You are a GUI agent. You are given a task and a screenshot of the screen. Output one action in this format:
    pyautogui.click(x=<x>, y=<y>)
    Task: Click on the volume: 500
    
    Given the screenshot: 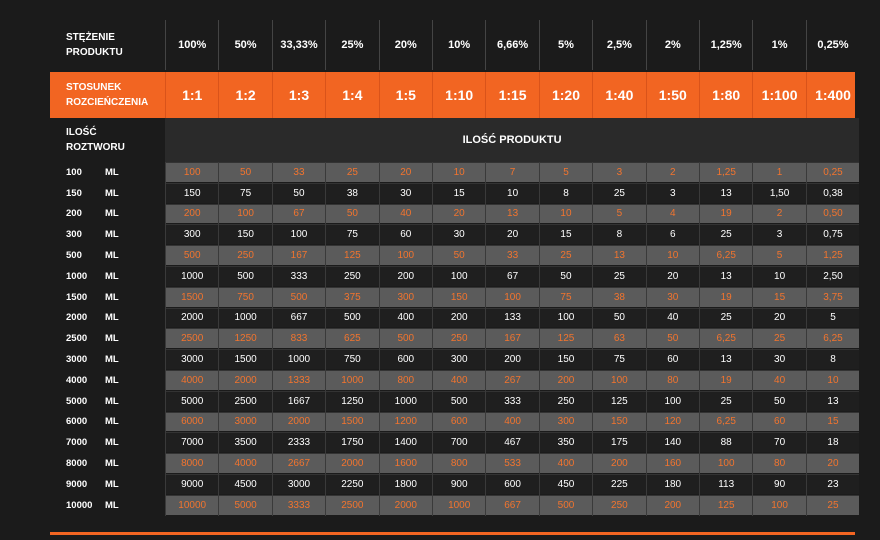 What is the action you would take?
    pyautogui.click(x=74, y=256)
    